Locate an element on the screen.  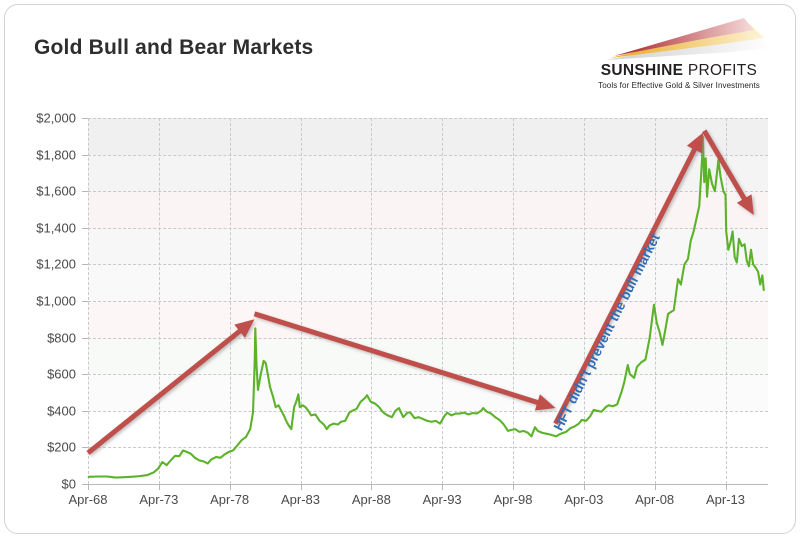
y-axis-tick-label: $1,600 is located at coordinates (56, 191).